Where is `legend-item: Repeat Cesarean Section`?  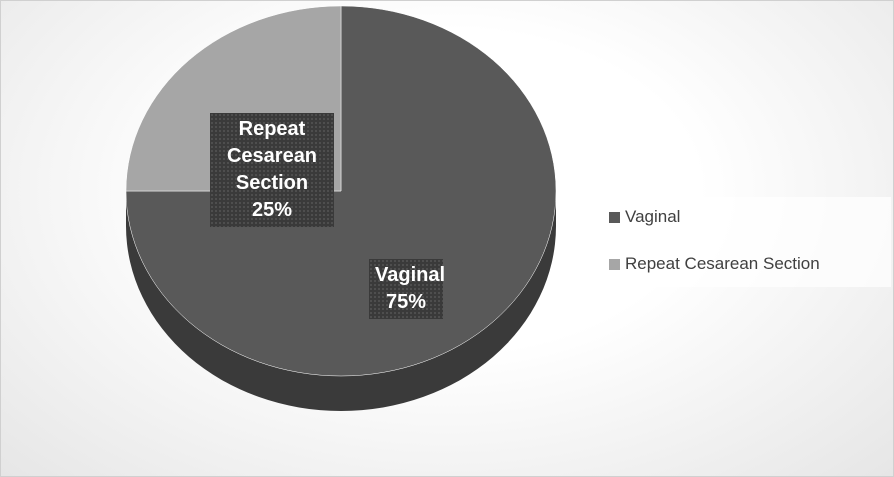 legend-item: Repeat Cesarean Section is located at coordinates (714, 264).